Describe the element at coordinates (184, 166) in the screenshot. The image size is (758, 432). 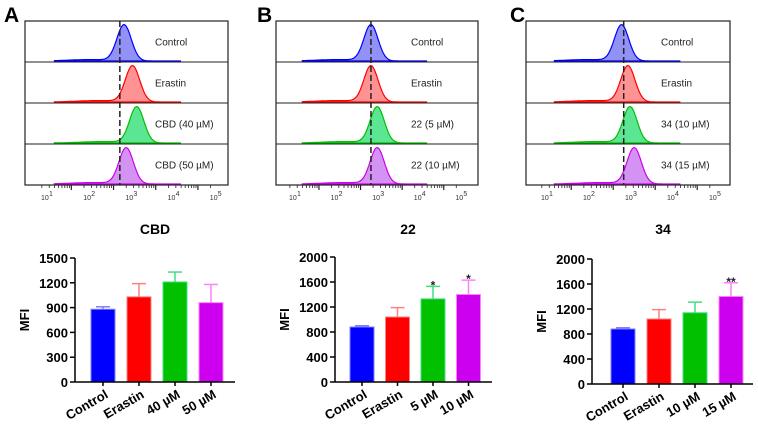
I see `histogram-row-label: CBD (50 µM)` at that location.